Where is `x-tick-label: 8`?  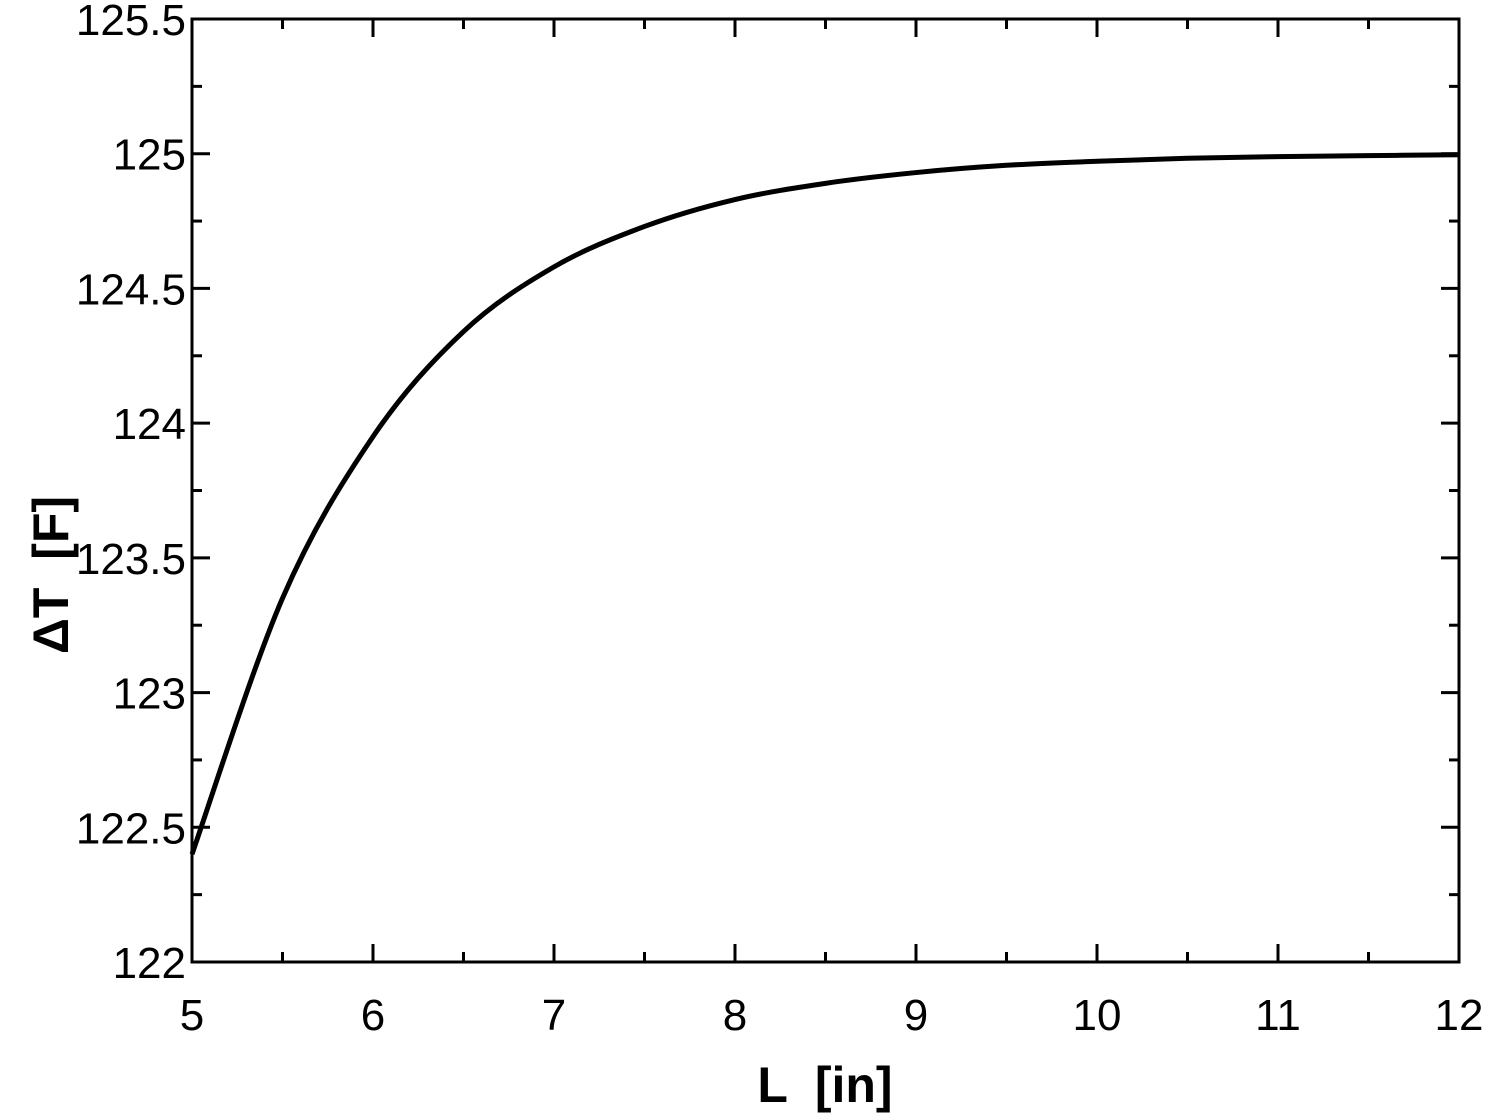
x-tick-label: 8 is located at coordinates (735, 1015).